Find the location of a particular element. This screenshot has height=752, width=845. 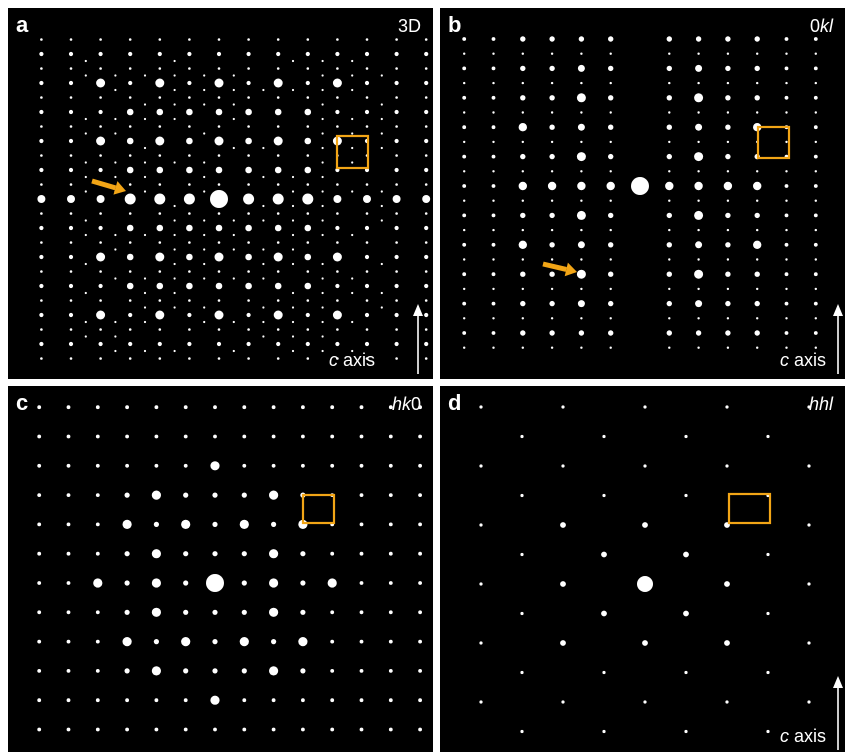

unit-cell-box is located at coordinates (352, 152).